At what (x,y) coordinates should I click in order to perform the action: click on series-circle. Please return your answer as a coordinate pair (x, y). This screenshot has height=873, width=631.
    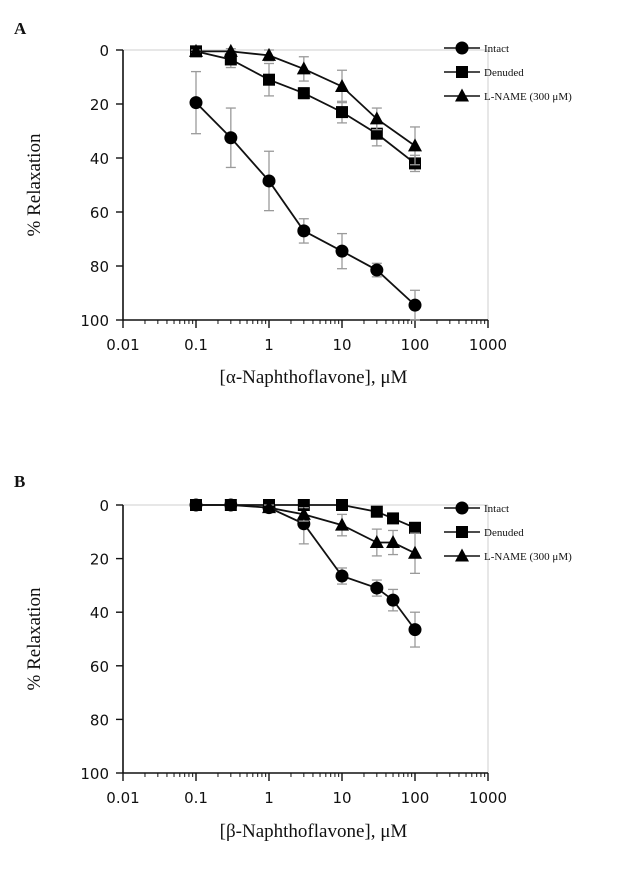
    Looking at the image, I should click on (305, 195).